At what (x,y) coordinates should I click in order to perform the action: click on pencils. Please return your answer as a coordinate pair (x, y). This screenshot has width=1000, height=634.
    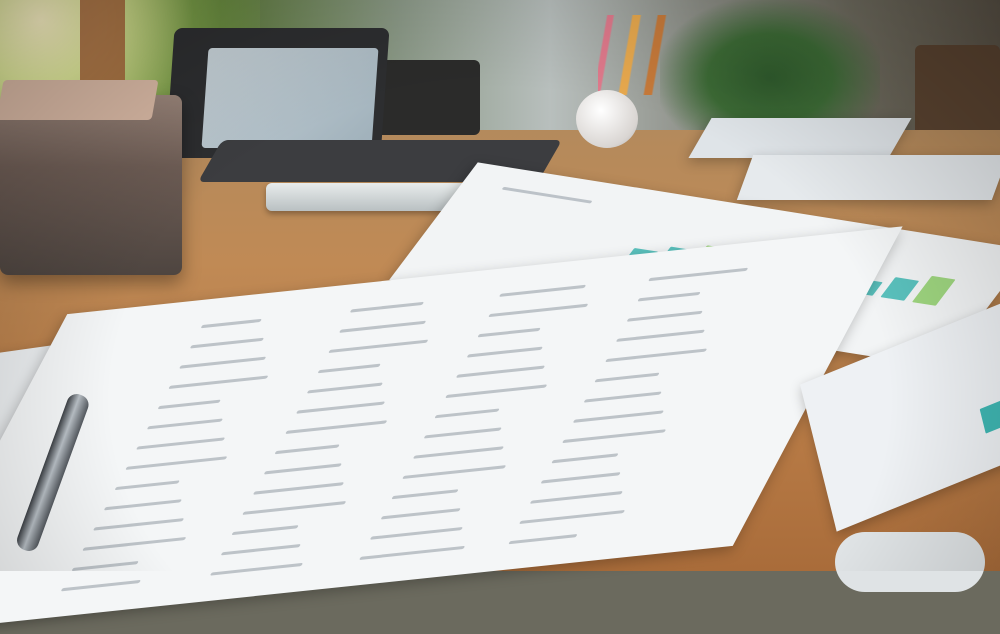
    Looking at the image, I should click on (633, 55).